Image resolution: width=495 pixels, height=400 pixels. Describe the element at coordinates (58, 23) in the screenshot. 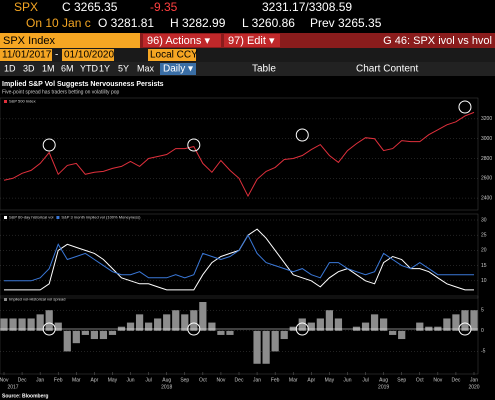

I see `date: On 10 Jan c` at that location.